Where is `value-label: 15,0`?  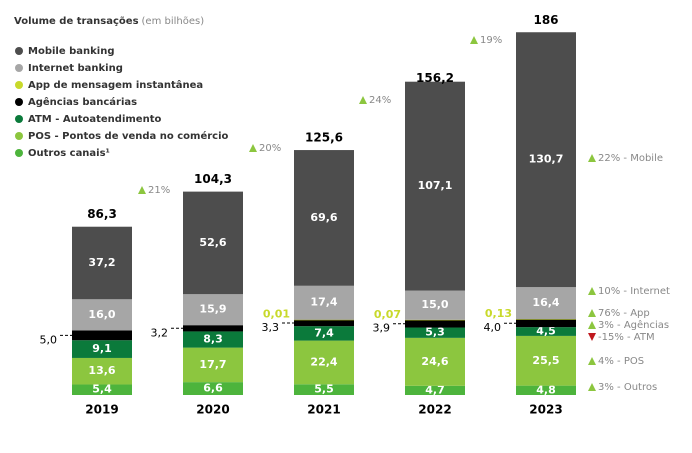
value-label: 15,0 is located at coordinates (434, 304).